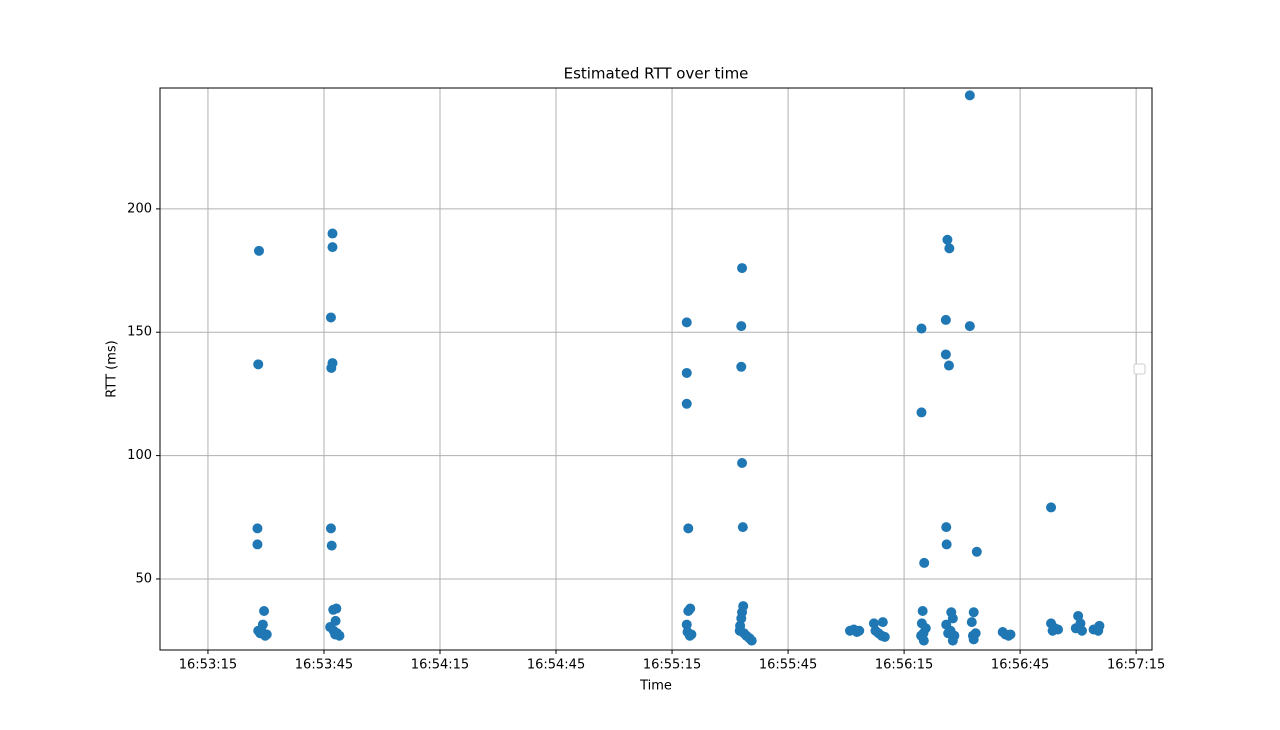 Image resolution: width=1280 pixels, height=730 pixels. Describe the element at coordinates (143, 578) in the screenshot. I see `y-tick-label: 50` at that location.